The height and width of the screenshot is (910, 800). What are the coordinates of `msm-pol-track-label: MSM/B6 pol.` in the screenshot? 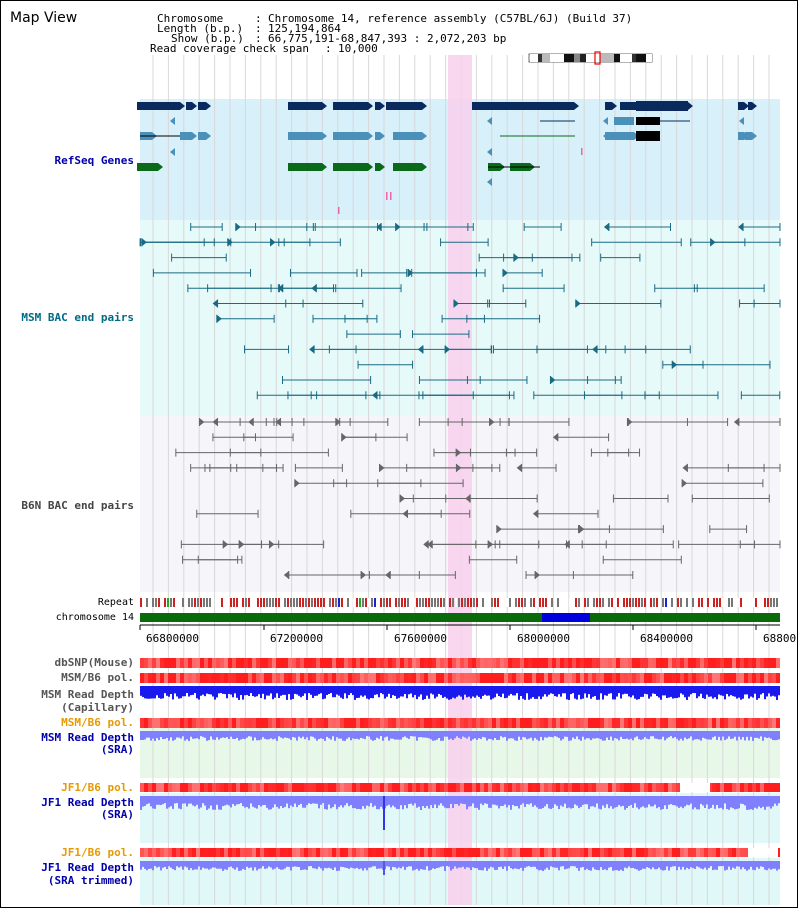 It's located at (97, 677).